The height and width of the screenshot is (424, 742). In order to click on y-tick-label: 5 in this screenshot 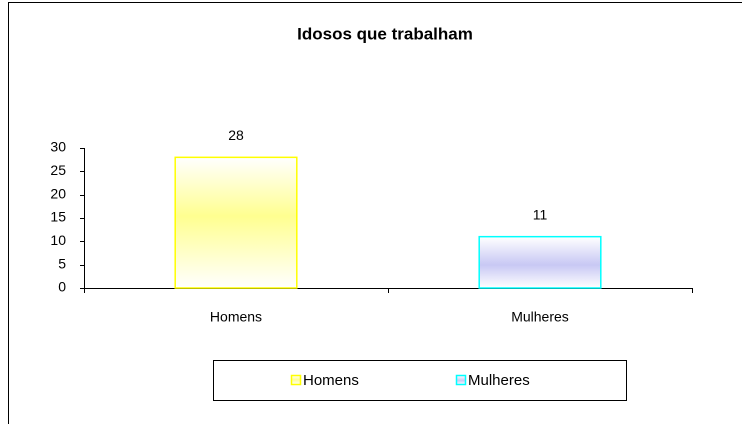, I will do `click(62, 263)`.